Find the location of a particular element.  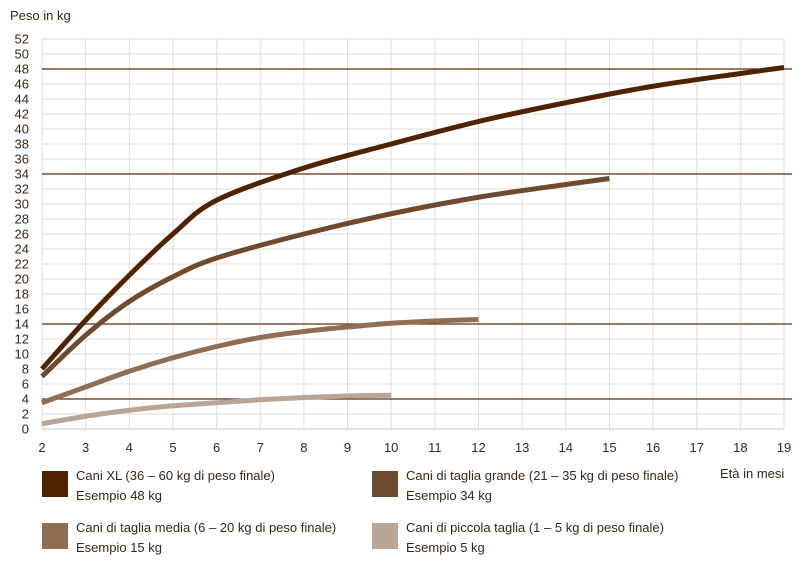

y-tick-label: 14 is located at coordinates (22, 324).